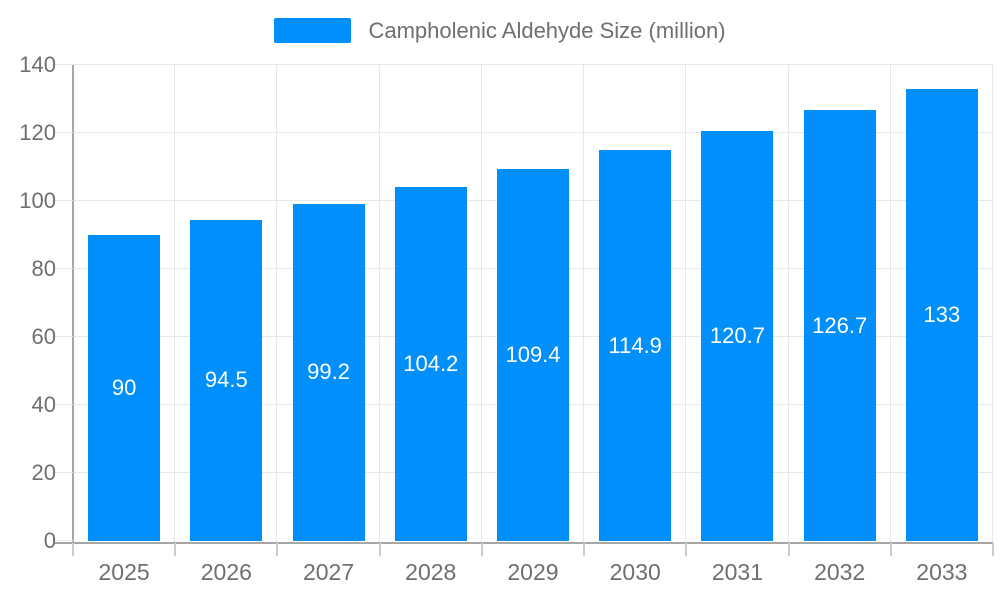 The image size is (1000, 600). I want to click on bar: 126.7, so click(839, 325).